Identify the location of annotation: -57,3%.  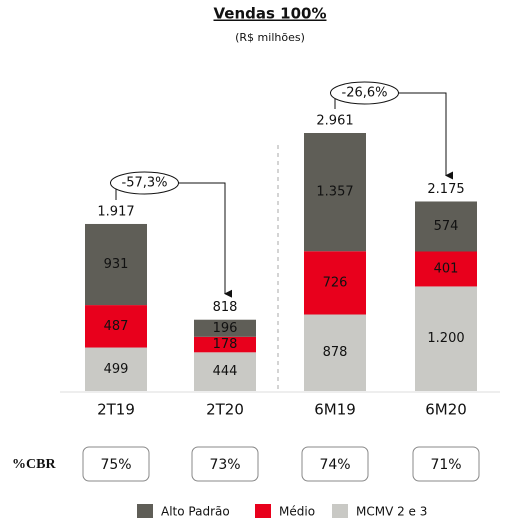
(145, 183).